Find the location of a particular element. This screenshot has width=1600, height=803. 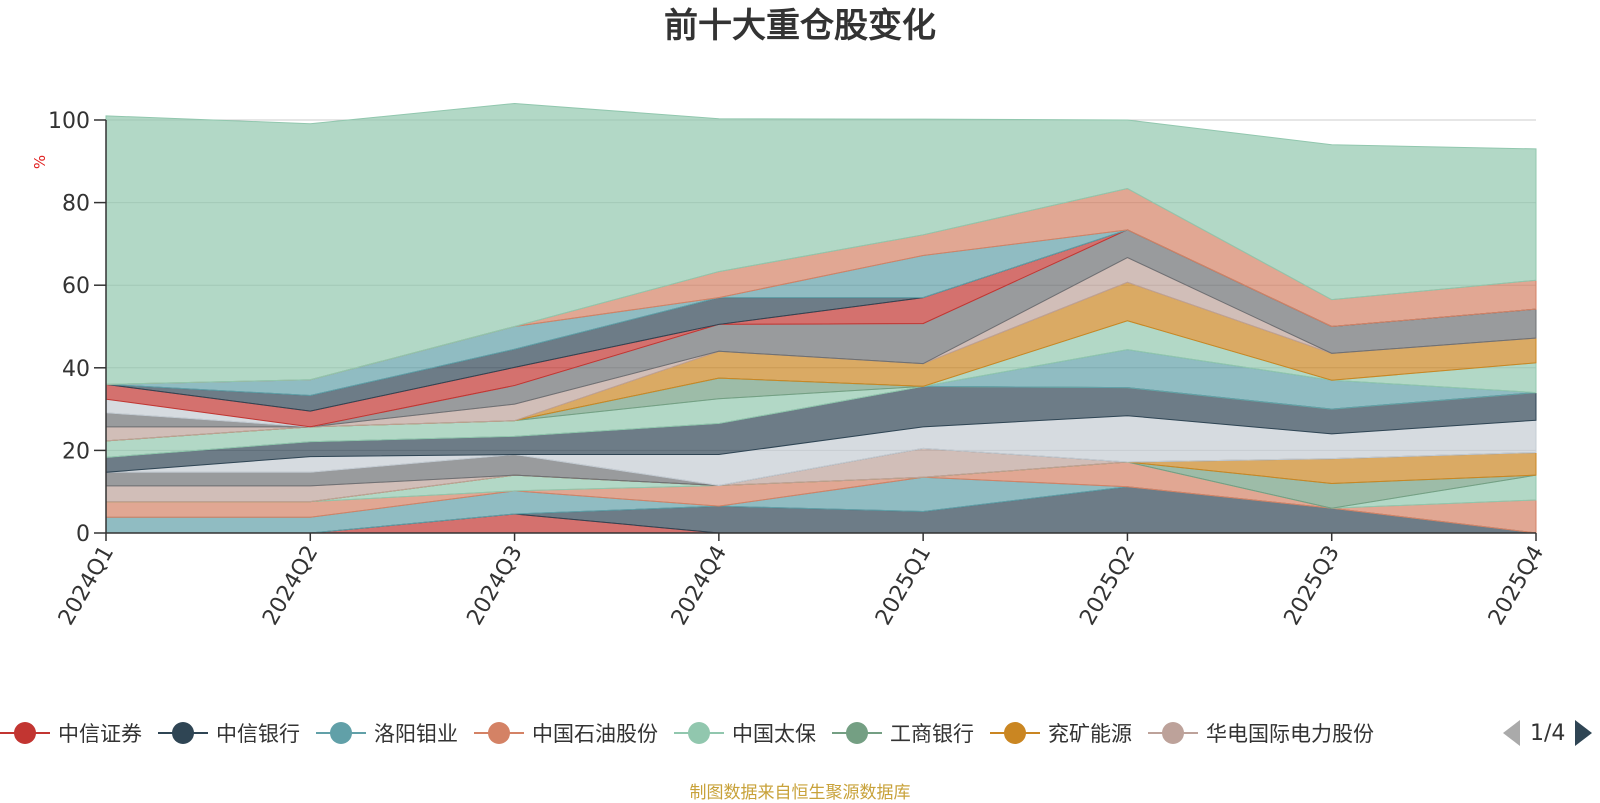

legend-pager: 1/4 is located at coordinates (1547, 733).